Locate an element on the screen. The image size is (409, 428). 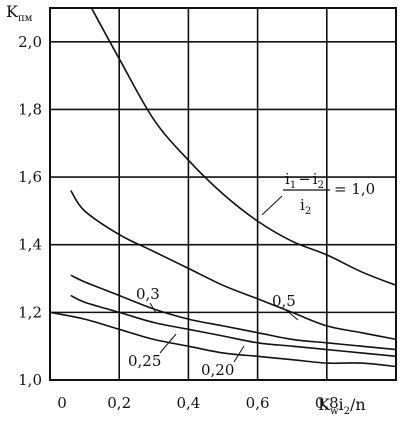
y-axis-label: Kпм is located at coordinates (19, 13).